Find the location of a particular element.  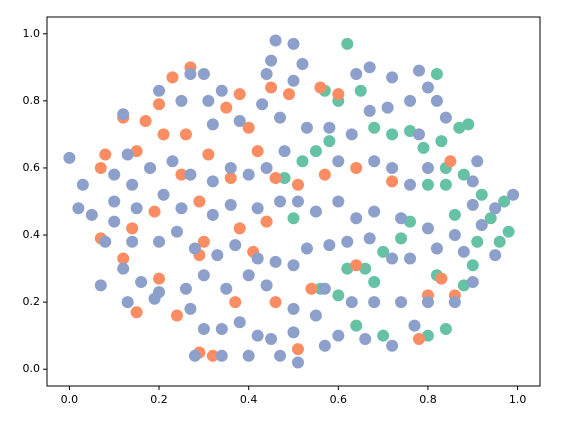

x-tick-label: 0.6 is located at coordinates (339, 399).